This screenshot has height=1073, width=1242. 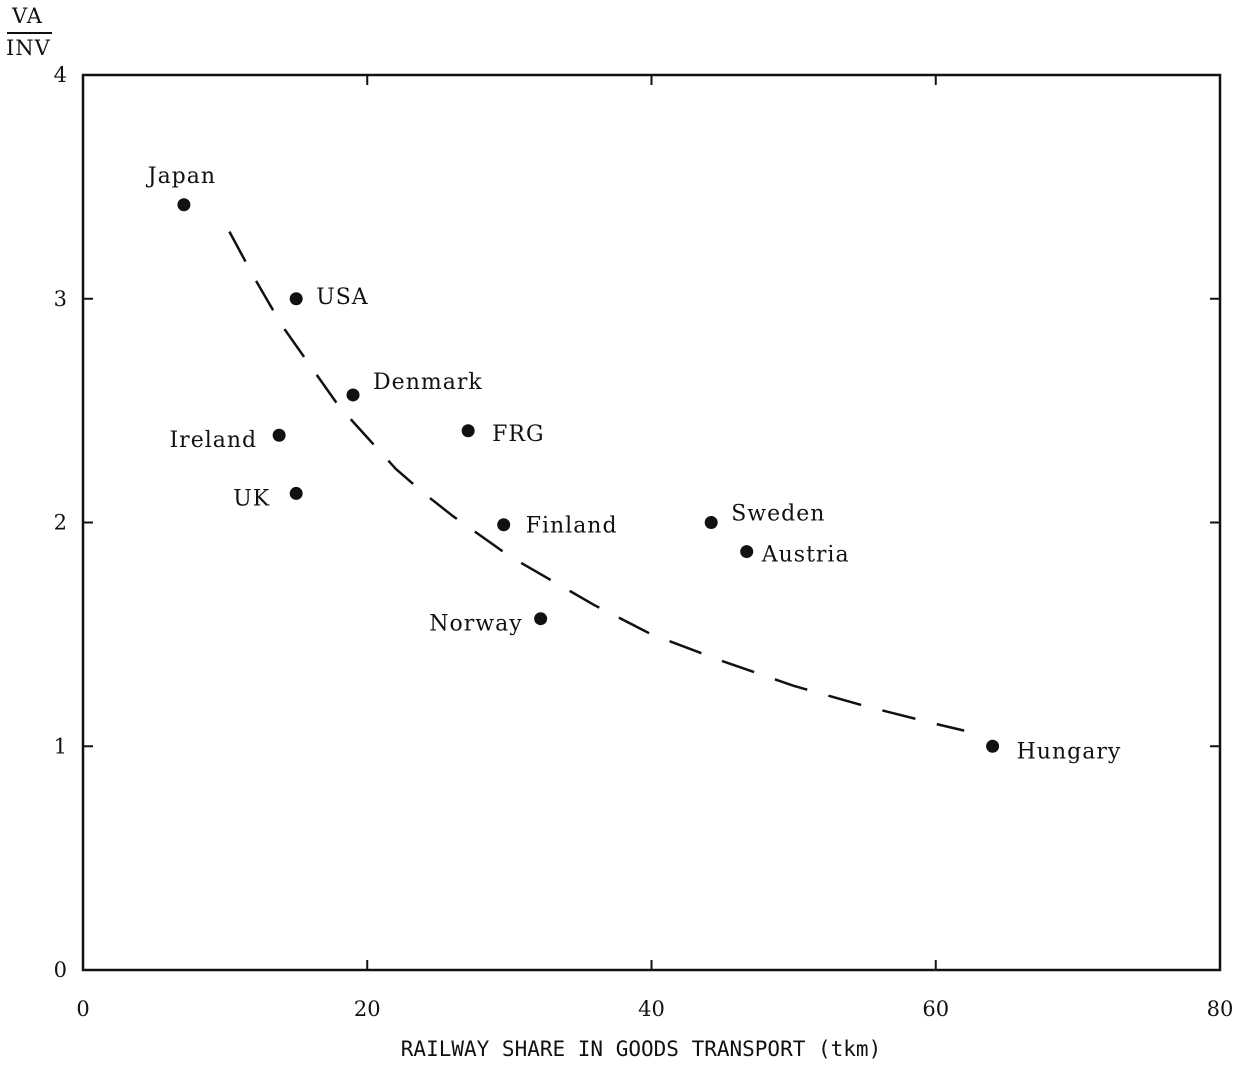 What do you see at coordinates (641, 1049) in the screenshot?
I see `x-axis-title: RAILWAY SHARE IN GOODS TRANSPORT (tkm)` at bounding box center [641, 1049].